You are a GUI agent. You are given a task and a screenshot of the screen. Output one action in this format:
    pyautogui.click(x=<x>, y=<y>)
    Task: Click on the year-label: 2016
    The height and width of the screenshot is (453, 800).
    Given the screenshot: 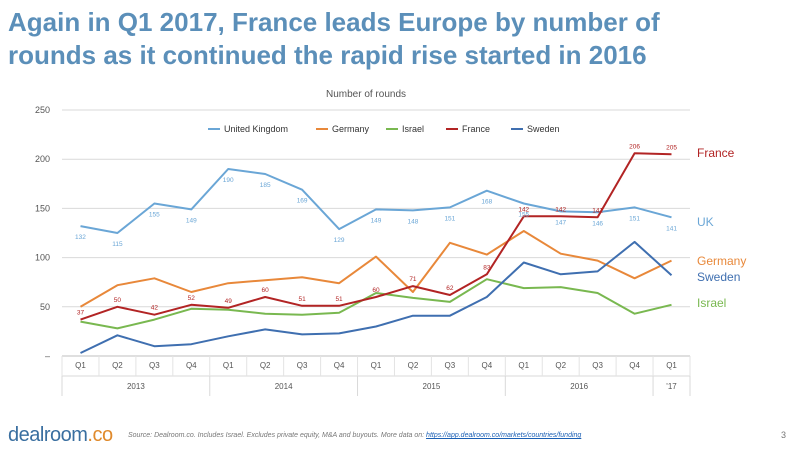 What is the action you would take?
    pyautogui.click(x=579, y=386)
    